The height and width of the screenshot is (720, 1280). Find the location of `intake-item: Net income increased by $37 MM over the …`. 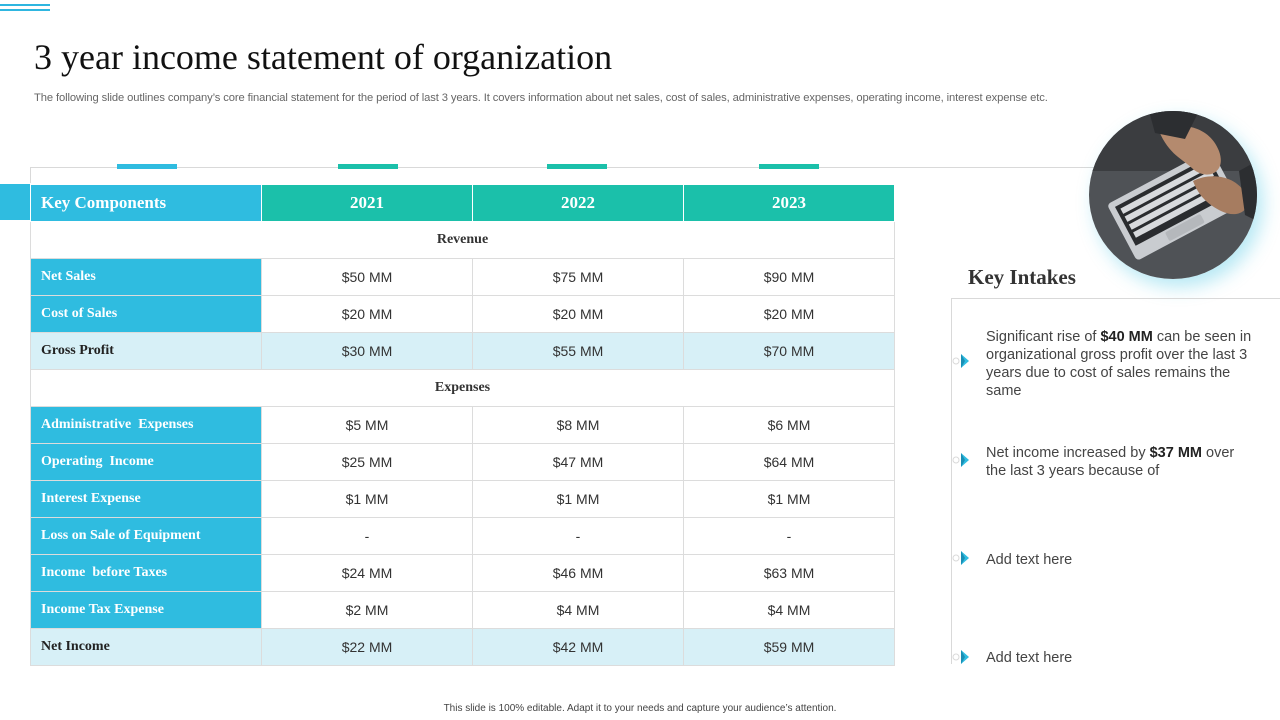

intake-item: Net income increased by $37 MM over the … is located at coordinates (1121, 462).